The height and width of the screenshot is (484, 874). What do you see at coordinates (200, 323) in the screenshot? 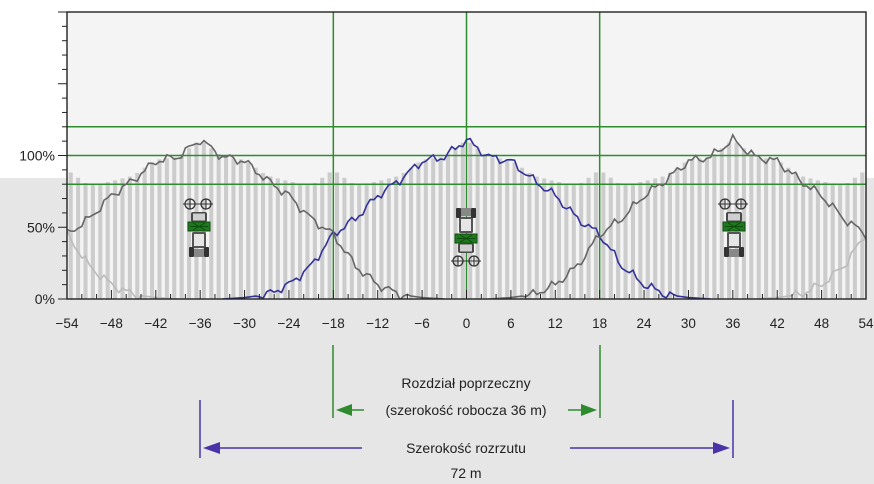
I see `x-tick-label: −36` at bounding box center [200, 323].